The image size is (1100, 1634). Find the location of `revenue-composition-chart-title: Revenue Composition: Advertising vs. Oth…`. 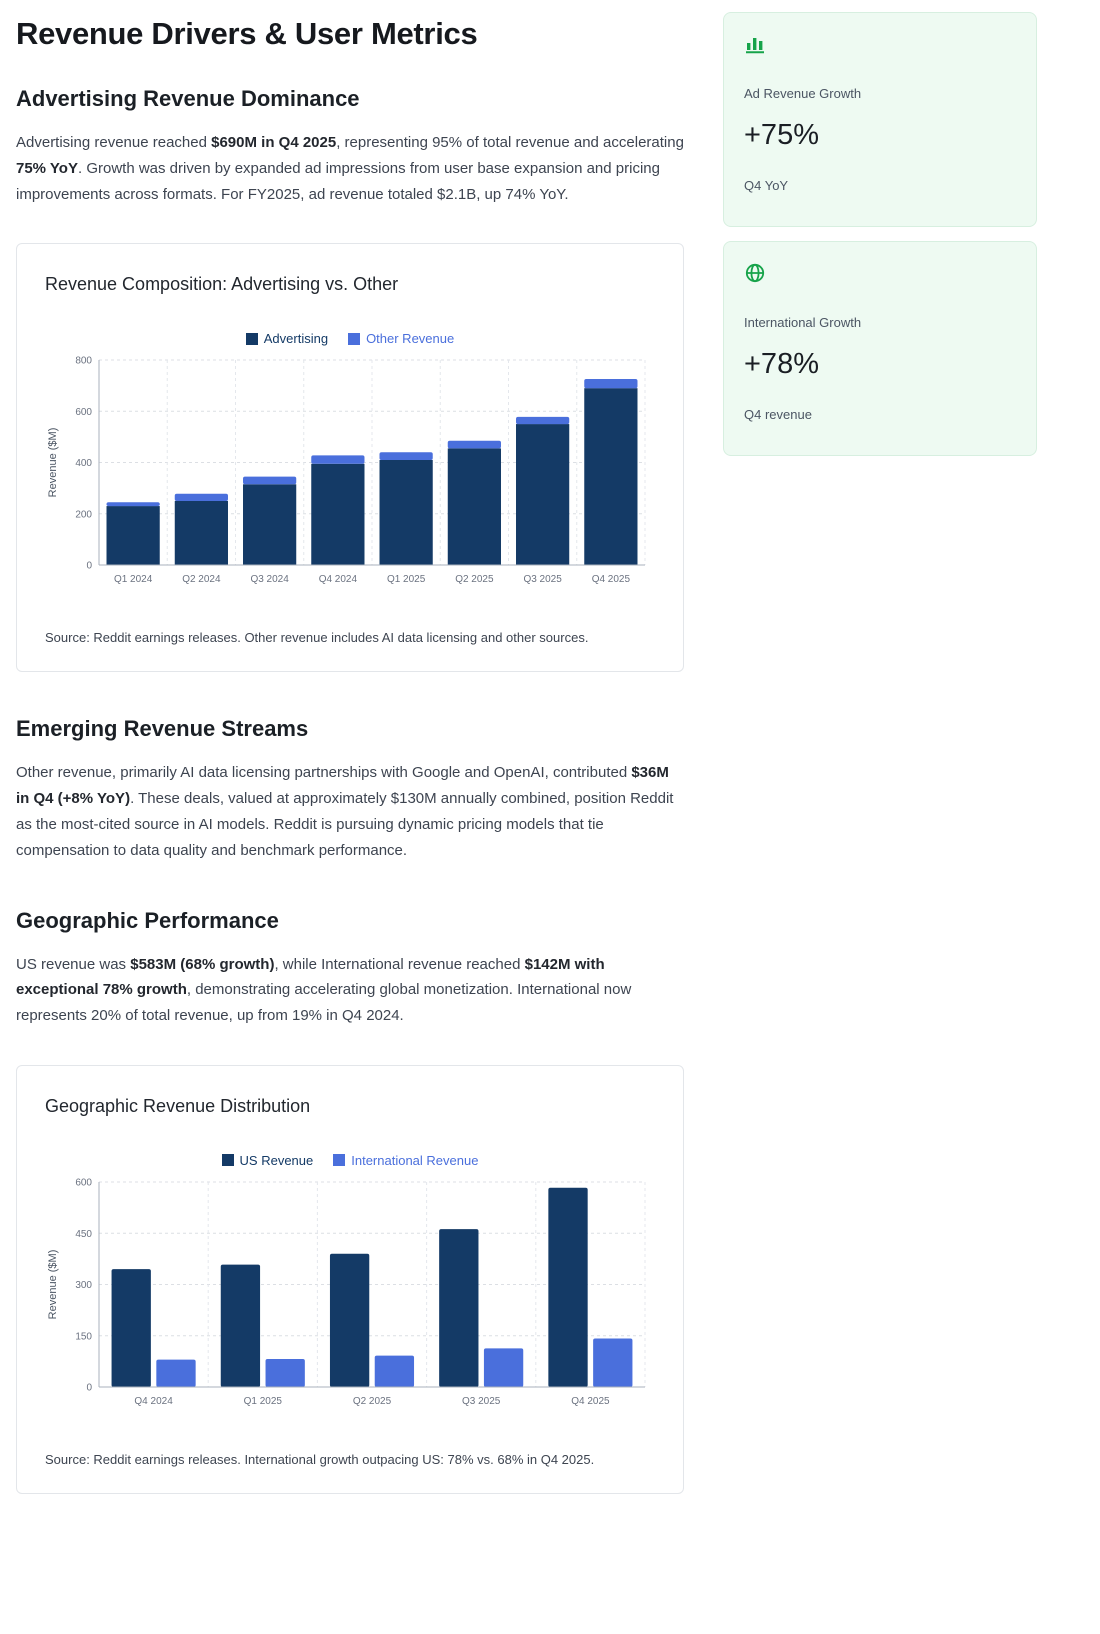

revenue-composition-chart-title: Revenue Composition: Advertising vs. Oth… is located at coordinates (222, 284).